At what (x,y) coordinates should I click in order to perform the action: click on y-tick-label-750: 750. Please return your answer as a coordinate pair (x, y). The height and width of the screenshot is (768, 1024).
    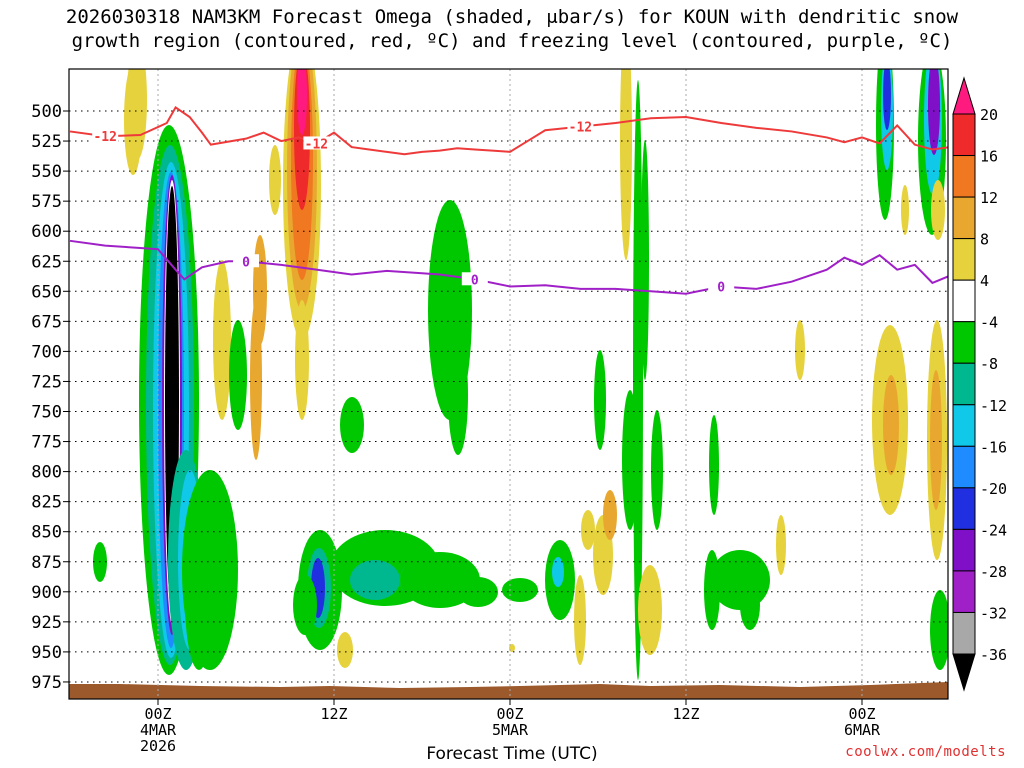
    Looking at the image, I should click on (46, 413).